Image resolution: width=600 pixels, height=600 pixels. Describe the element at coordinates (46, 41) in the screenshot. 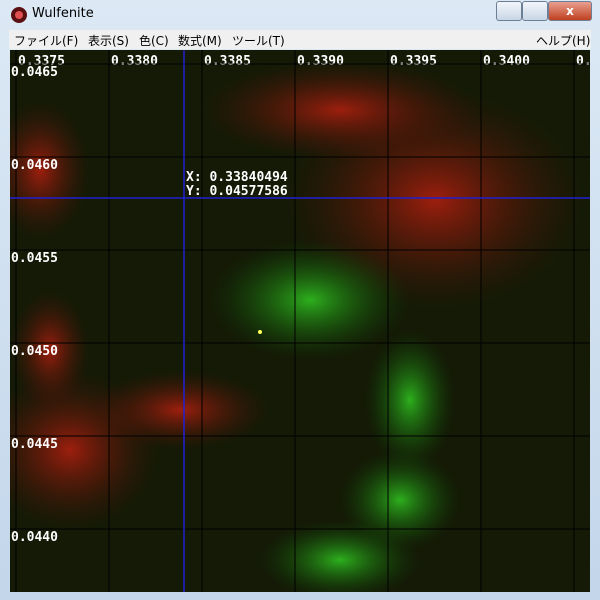

I see `menu-item: ファイル(F)` at that location.